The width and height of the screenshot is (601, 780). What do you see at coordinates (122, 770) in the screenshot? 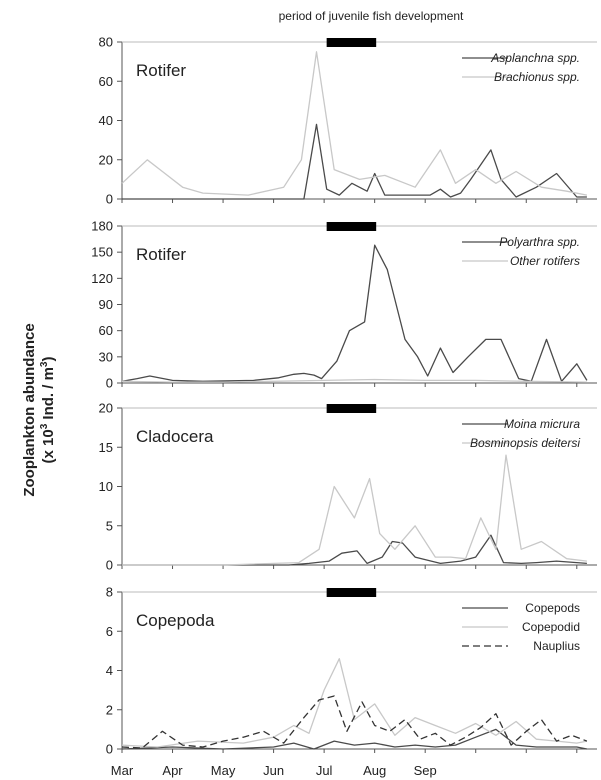
I see `x-tick-label: Mar` at bounding box center [122, 770].